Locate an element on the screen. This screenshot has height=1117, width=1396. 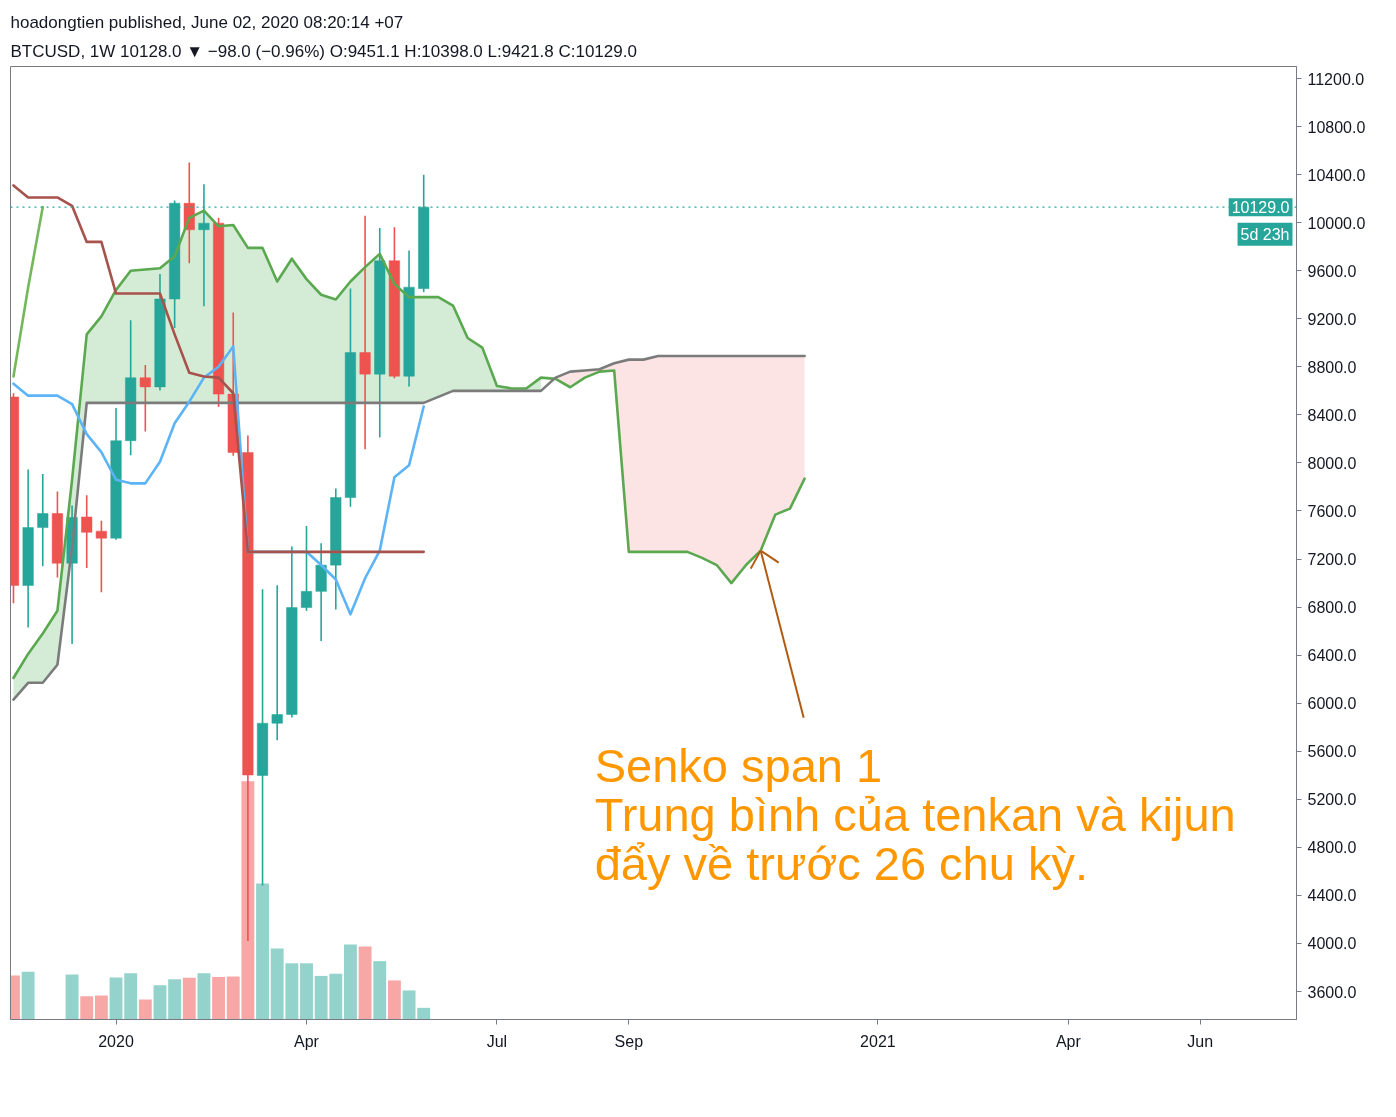
x-tick-label: 2020 is located at coordinates (116, 1041).